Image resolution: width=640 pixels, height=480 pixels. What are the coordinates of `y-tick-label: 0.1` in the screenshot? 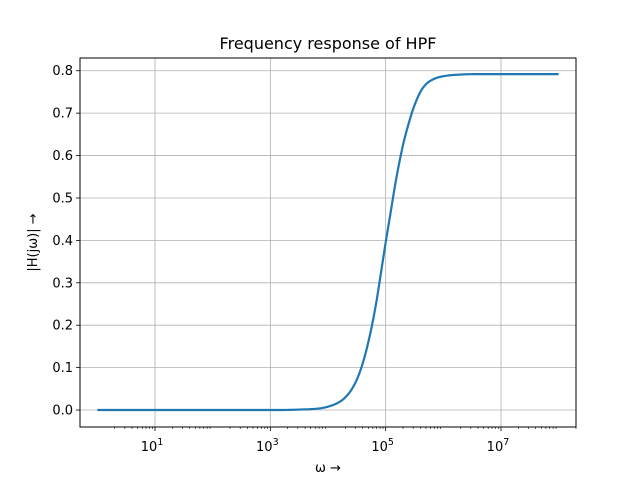 It's located at (62, 368).